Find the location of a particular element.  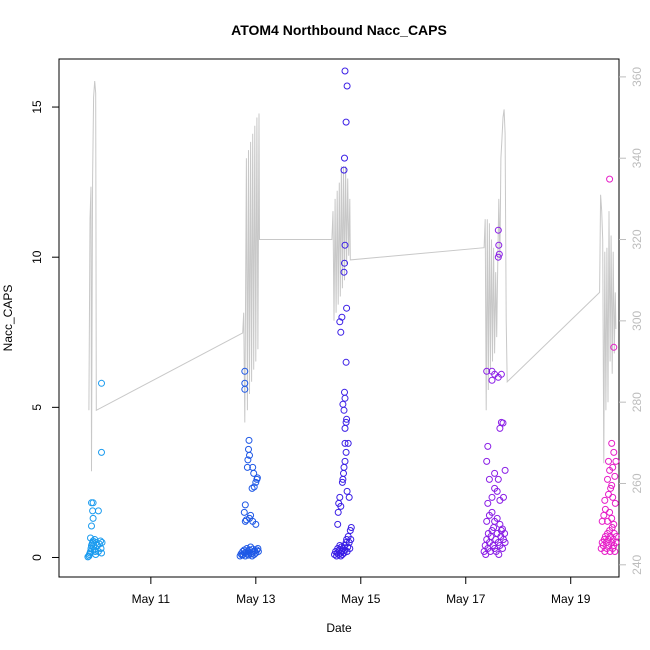

y2-tick-label: 240 is located at coordinates (637, 564).